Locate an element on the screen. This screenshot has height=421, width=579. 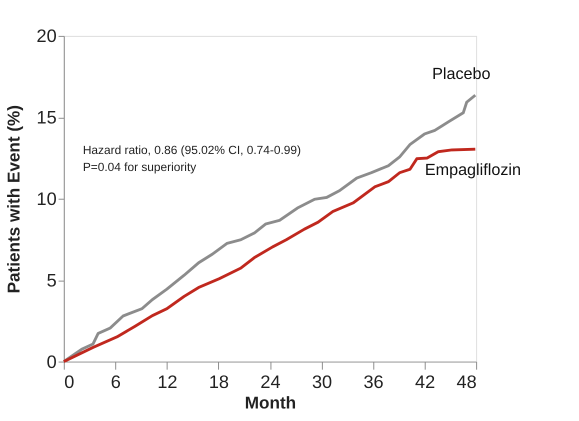
y-tick-label: 5 is located at coordinates (51, 280).